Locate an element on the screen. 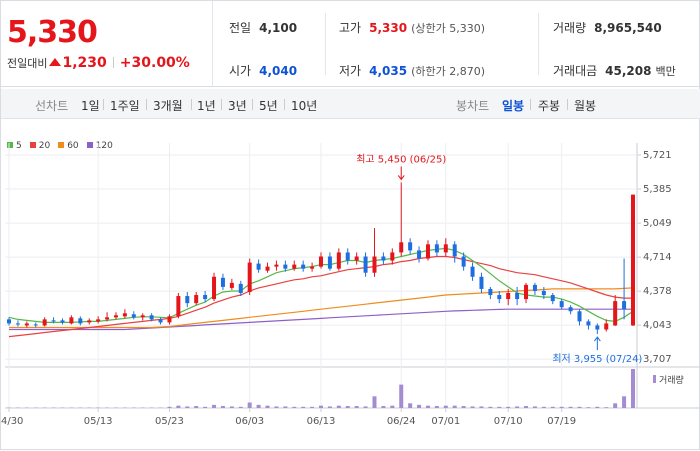  x-tick-label: 04/30 is located at coordinates (12, 421).